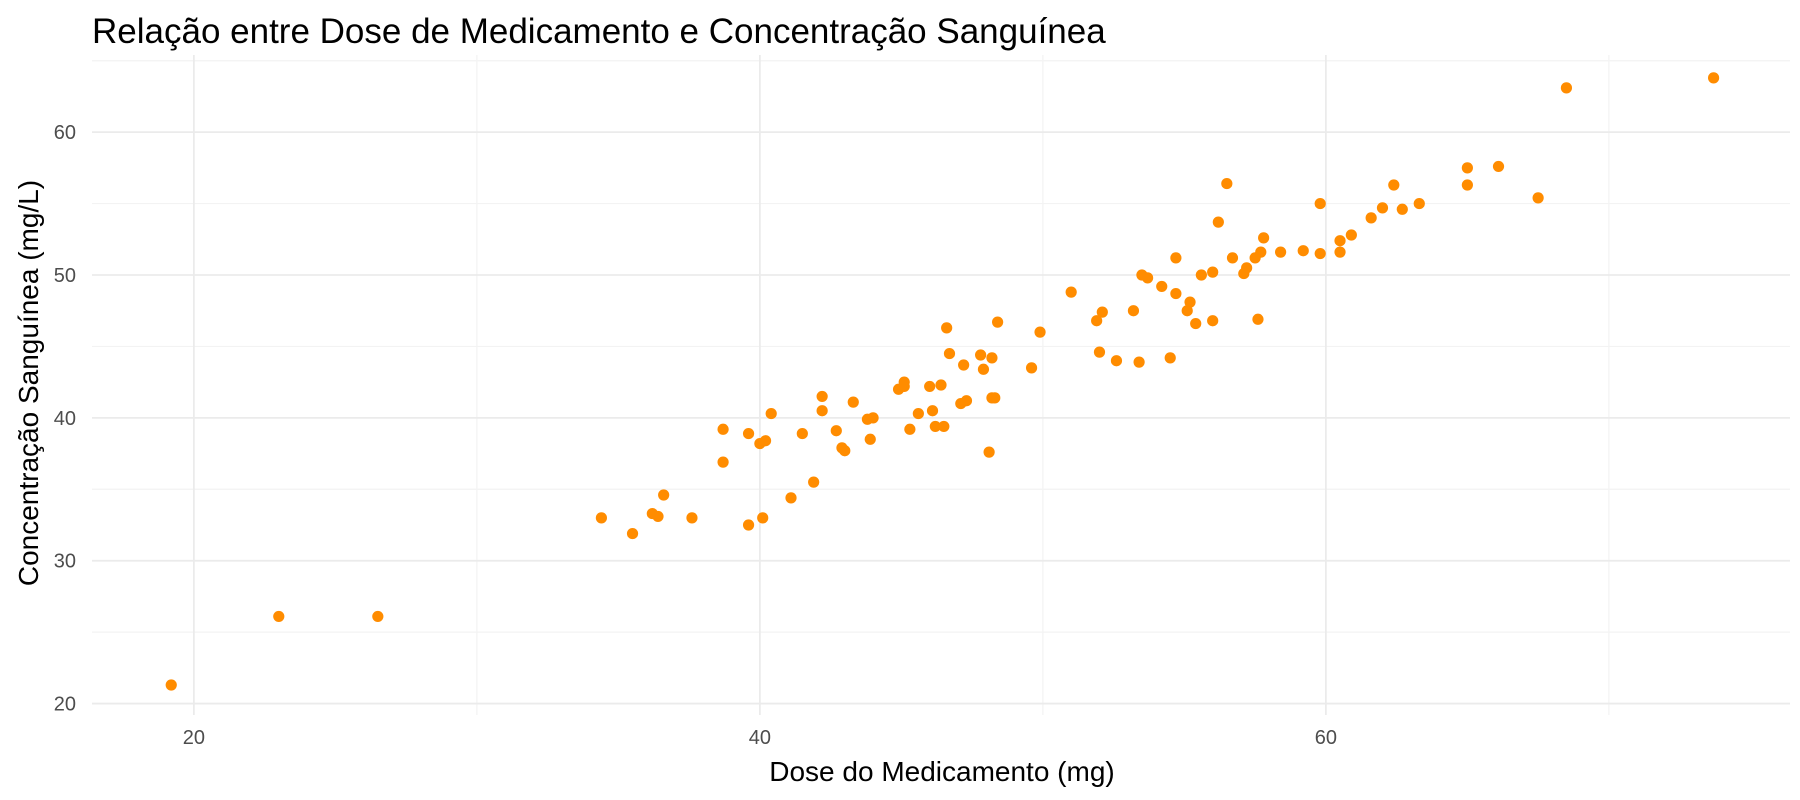 Image resolution: width=1800 pixels, height=800 pixels. Describe the element at coordinates (1326, 738) in the screenshot. I see `x-tick-label: 60` at that location.